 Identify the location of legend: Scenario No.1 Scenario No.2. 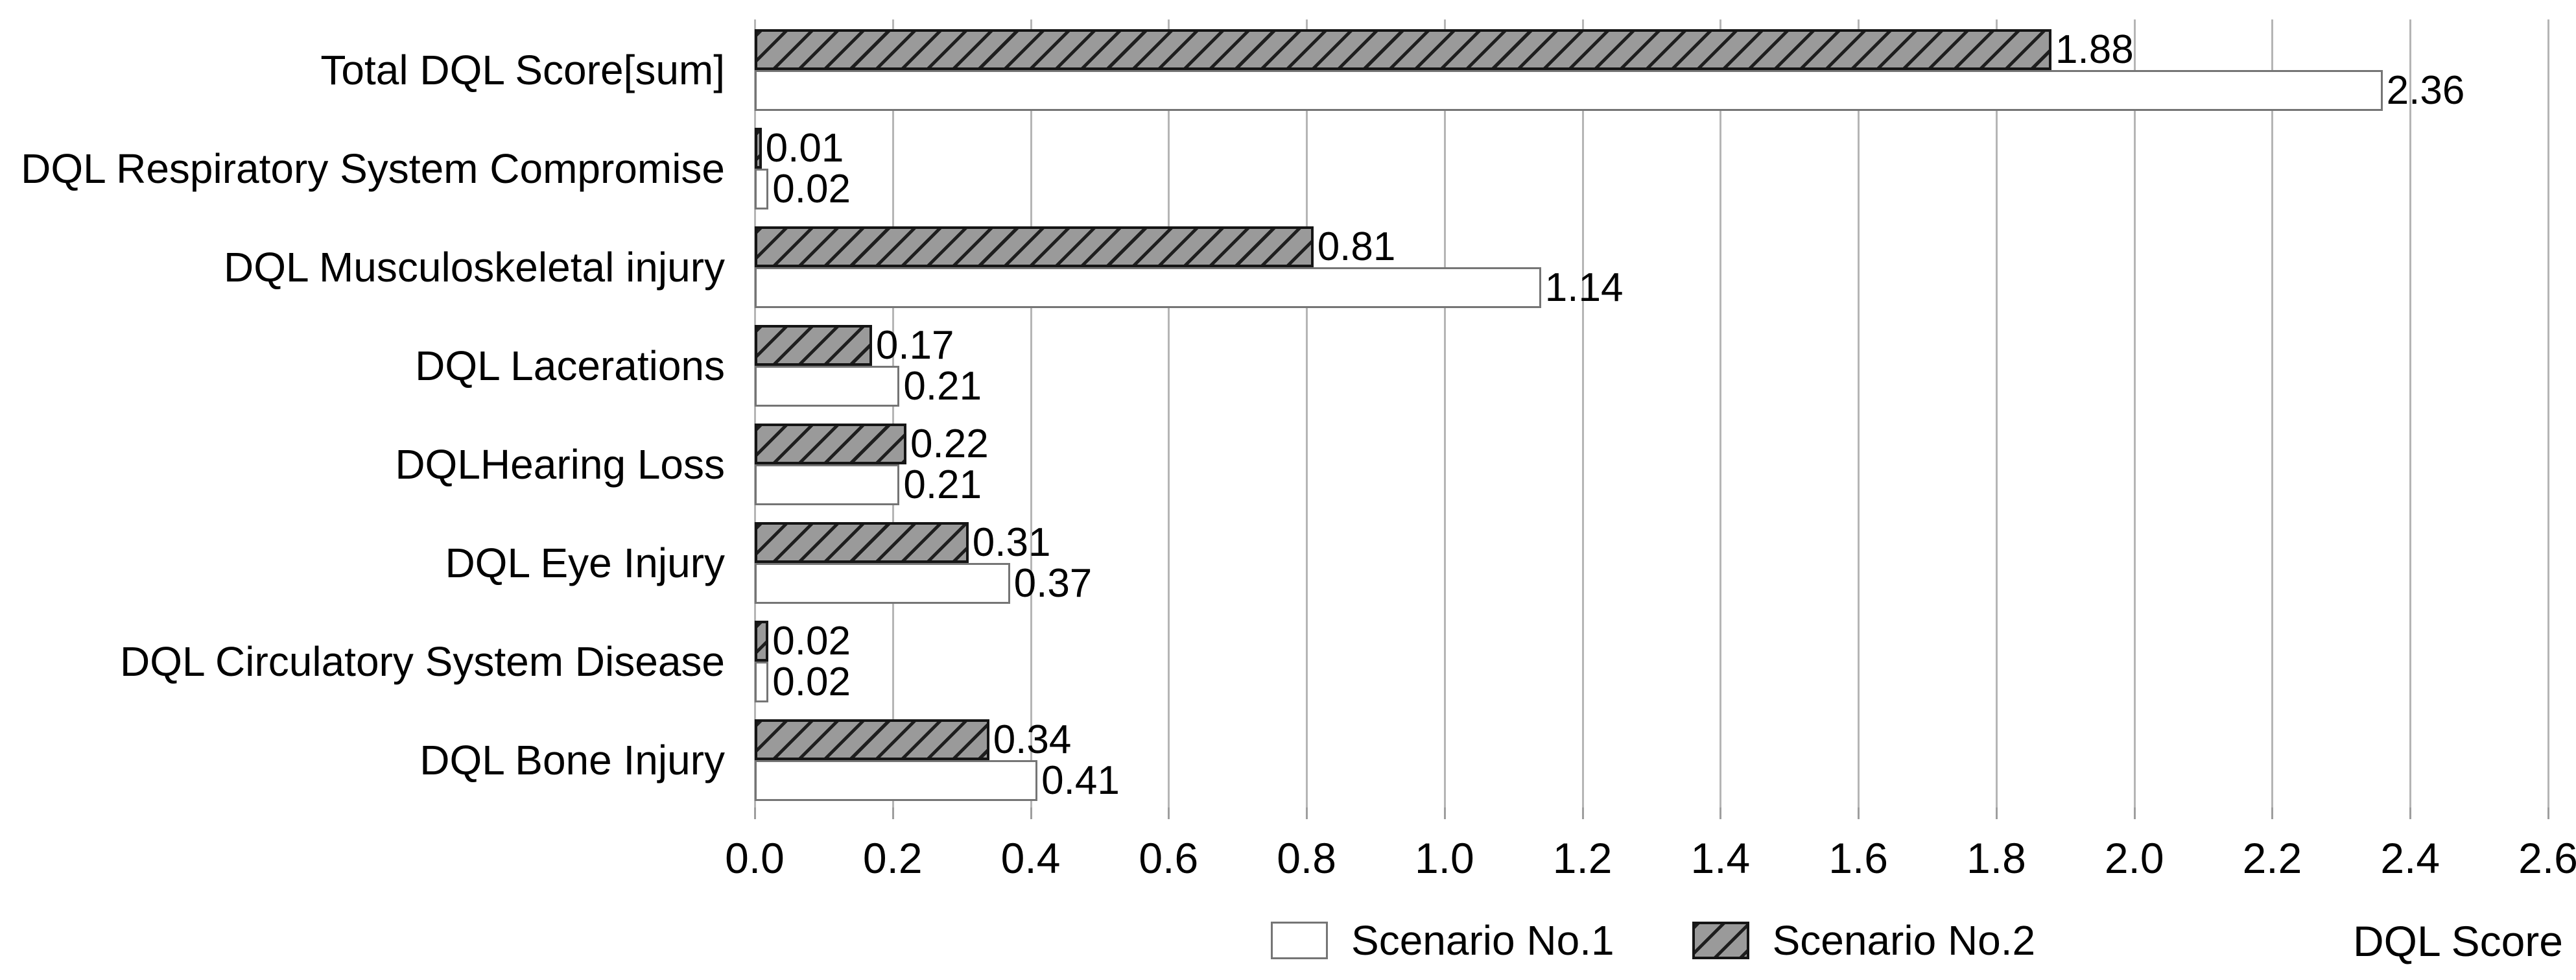
(1653, 940).